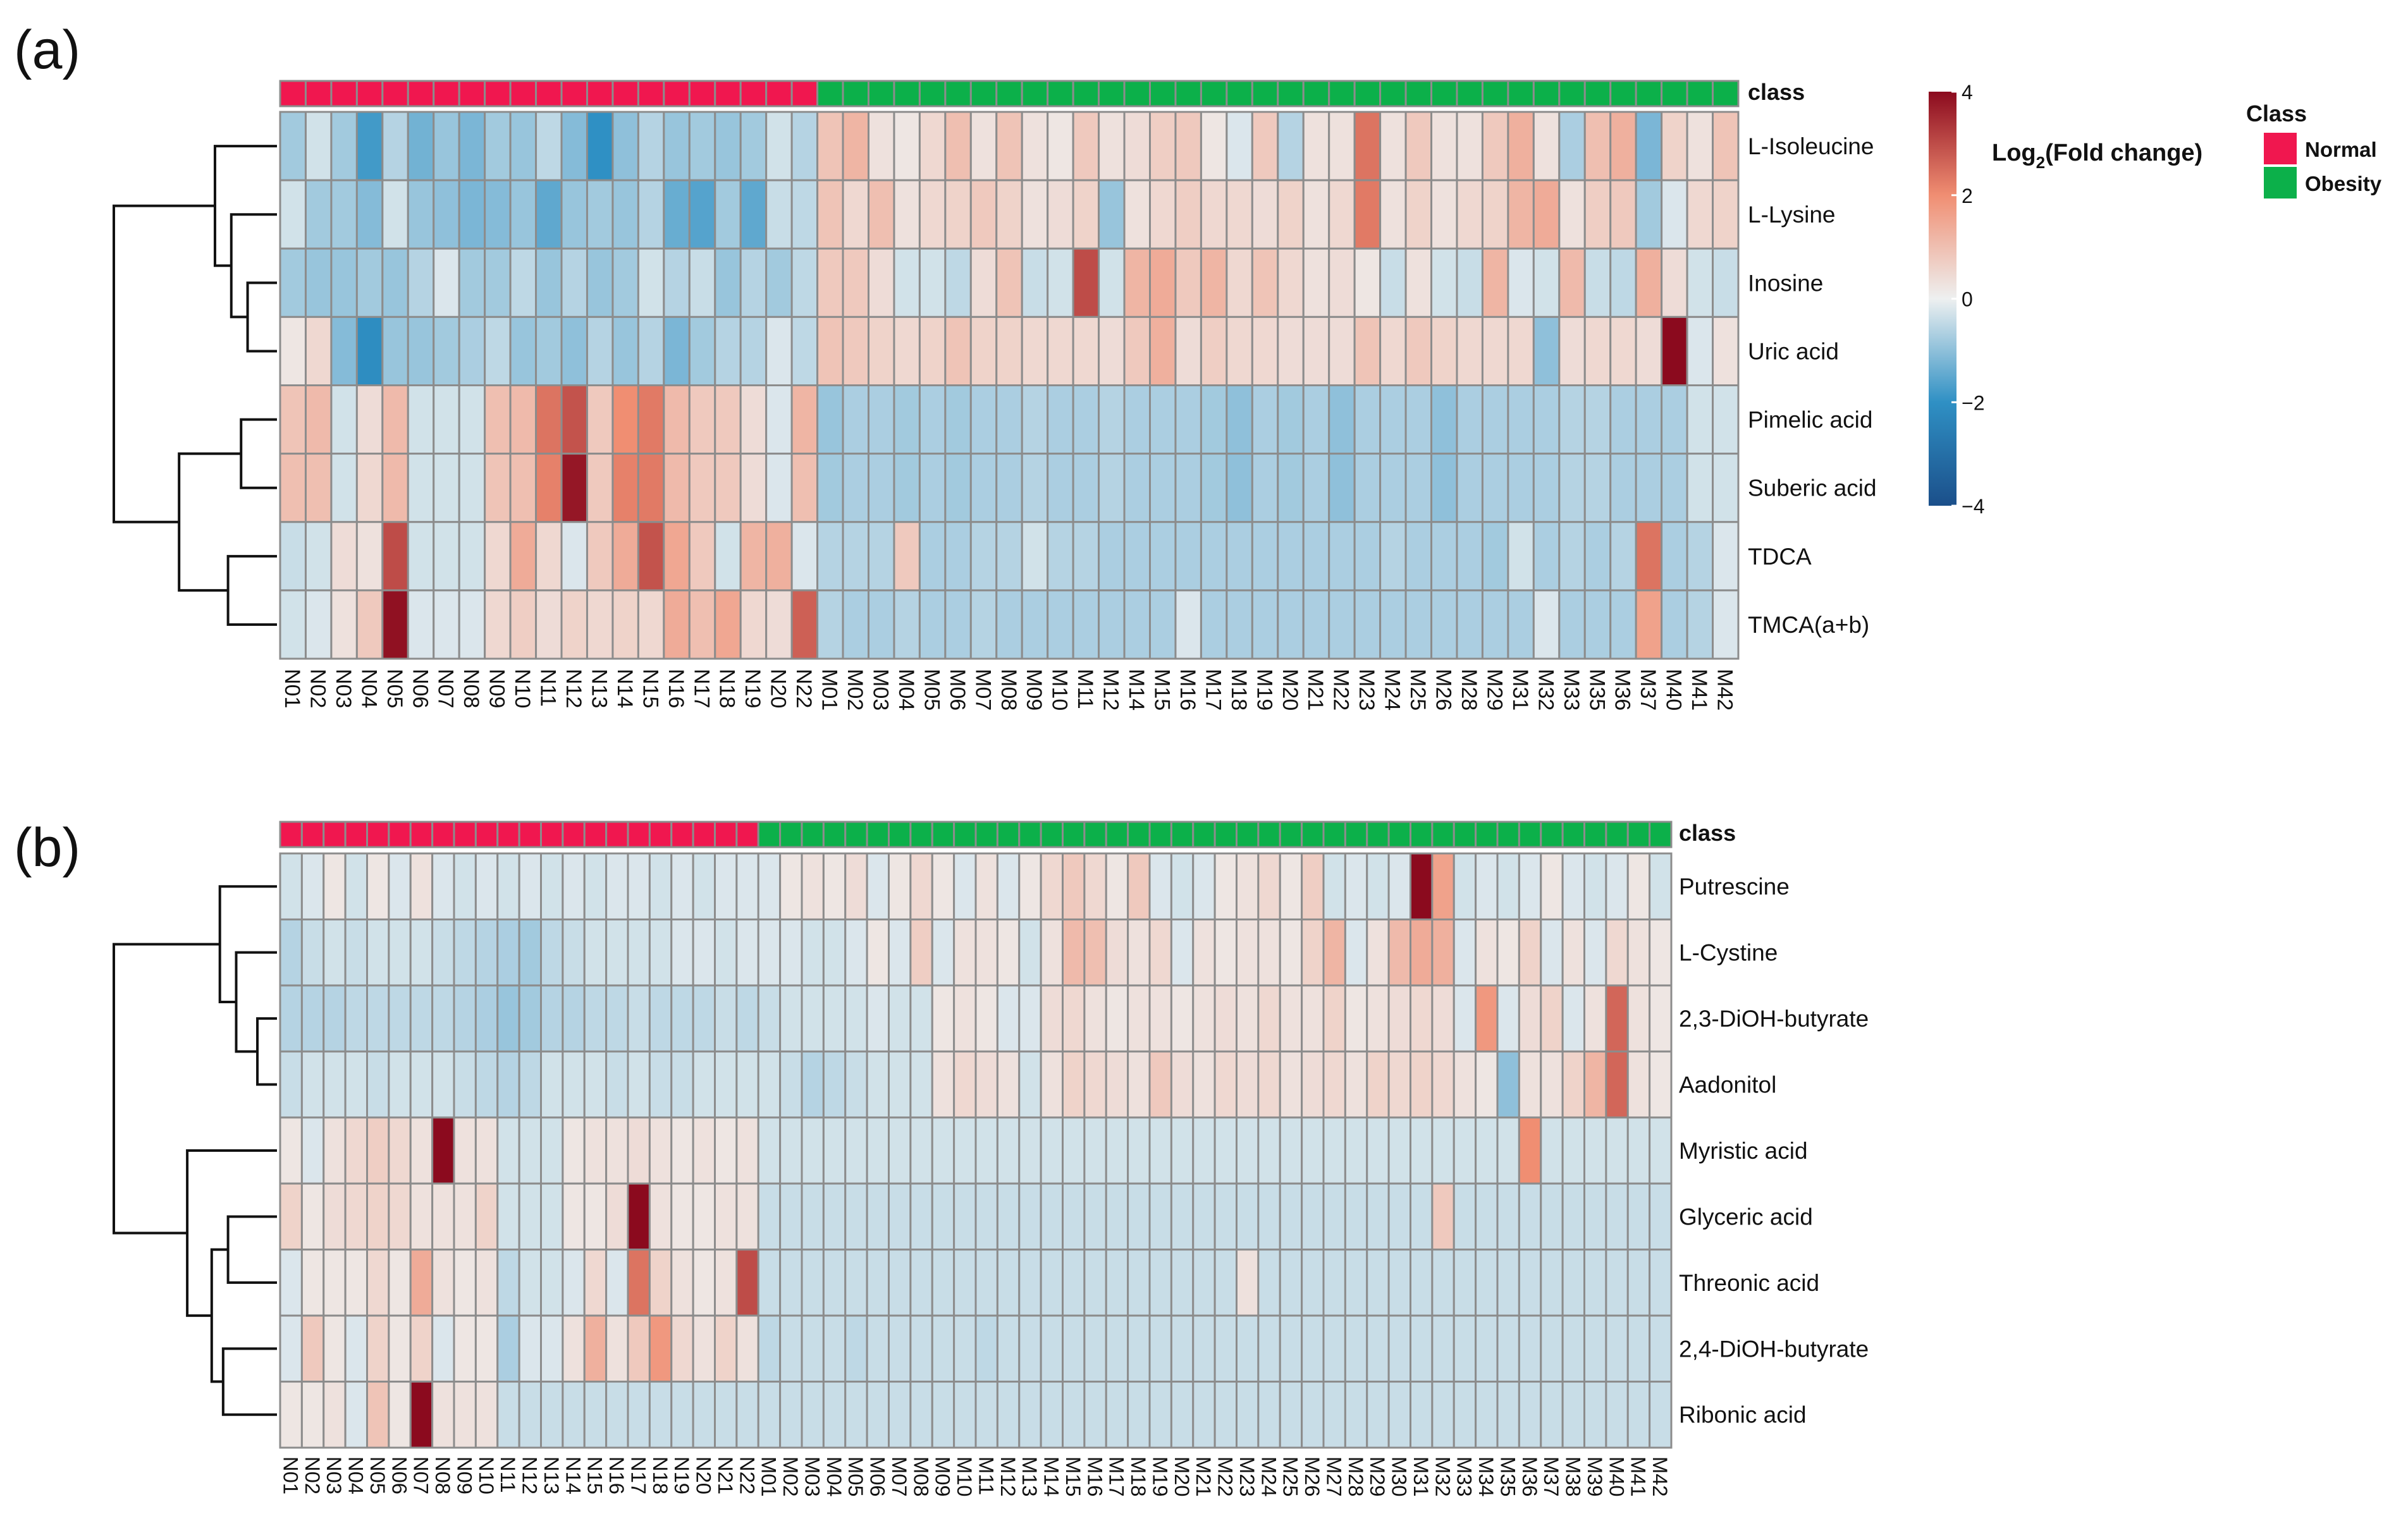 This screenshot has width=2408, height=1521. What do you see at coordinates (727, 689) in the screenshot?
I see `column-label: N18` at bounding box center [727, 689].